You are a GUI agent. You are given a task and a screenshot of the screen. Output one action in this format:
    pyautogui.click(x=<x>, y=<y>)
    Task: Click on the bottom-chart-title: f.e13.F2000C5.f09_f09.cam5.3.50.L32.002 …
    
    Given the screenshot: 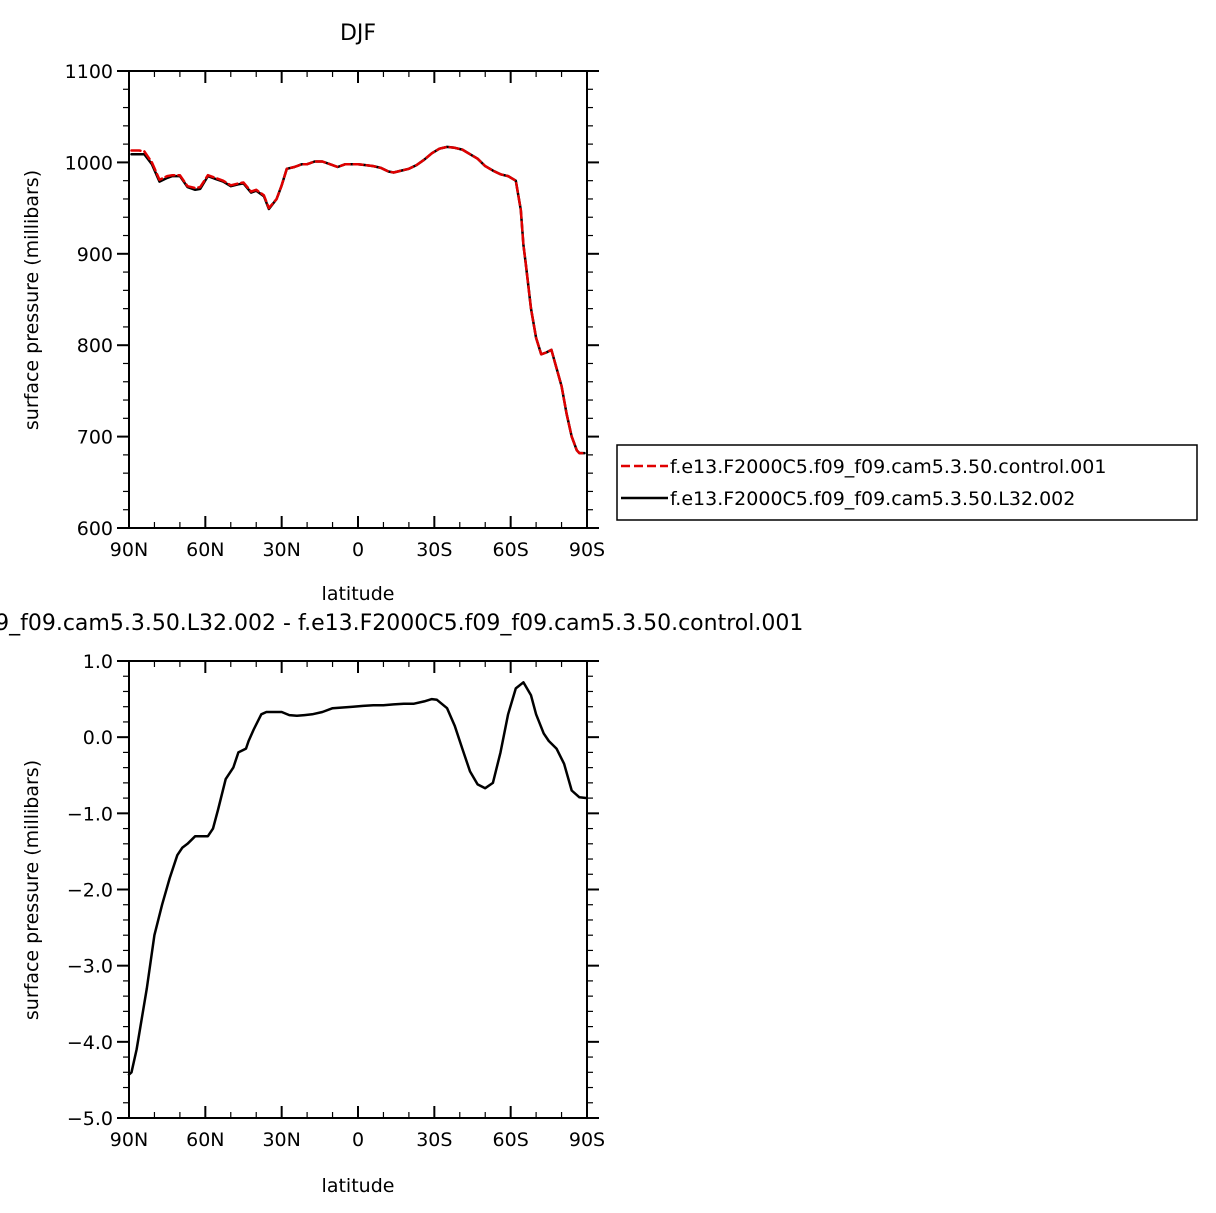 What is the action you would take?
    pyautogui.click(x=401, y=623)
    